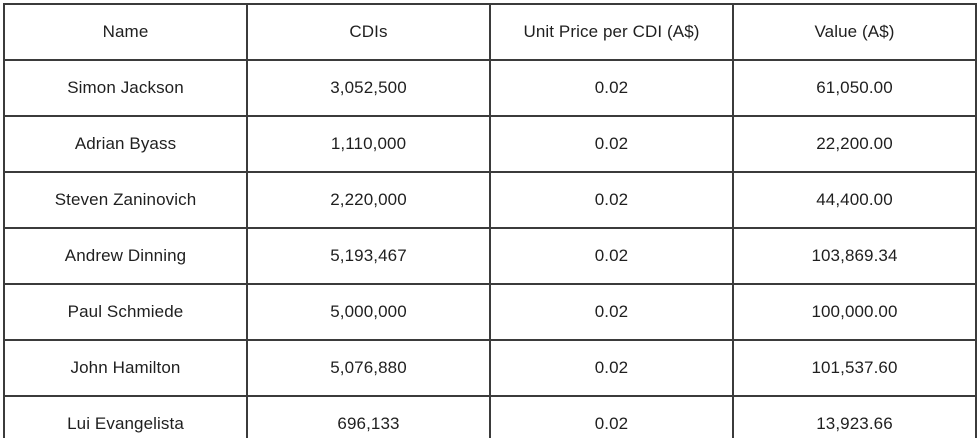 Image resolution: width=980 pixels, height=438 pixels. I want to click on table-row: Lui Evangelista 696,133 0.02 13,923.66, so click(490, 416).